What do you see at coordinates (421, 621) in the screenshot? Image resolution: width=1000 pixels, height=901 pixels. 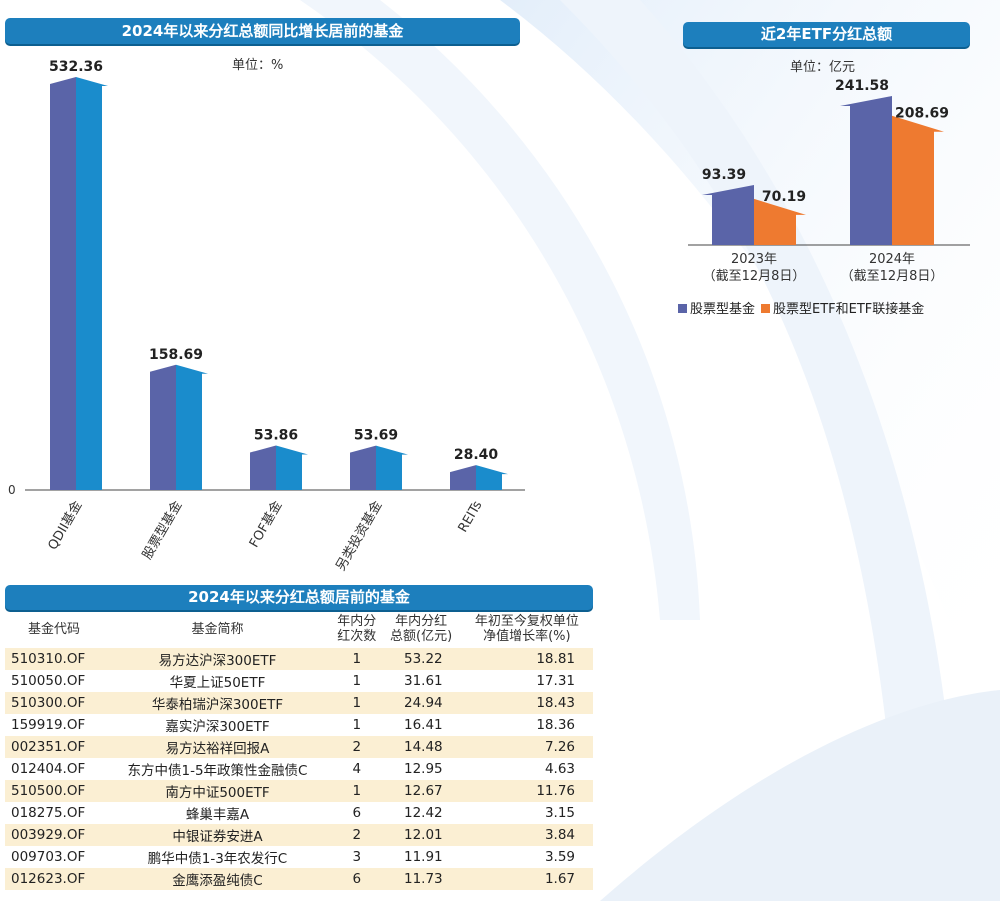 I see `header-line: 年内分红` at bounding box center [421, 621].